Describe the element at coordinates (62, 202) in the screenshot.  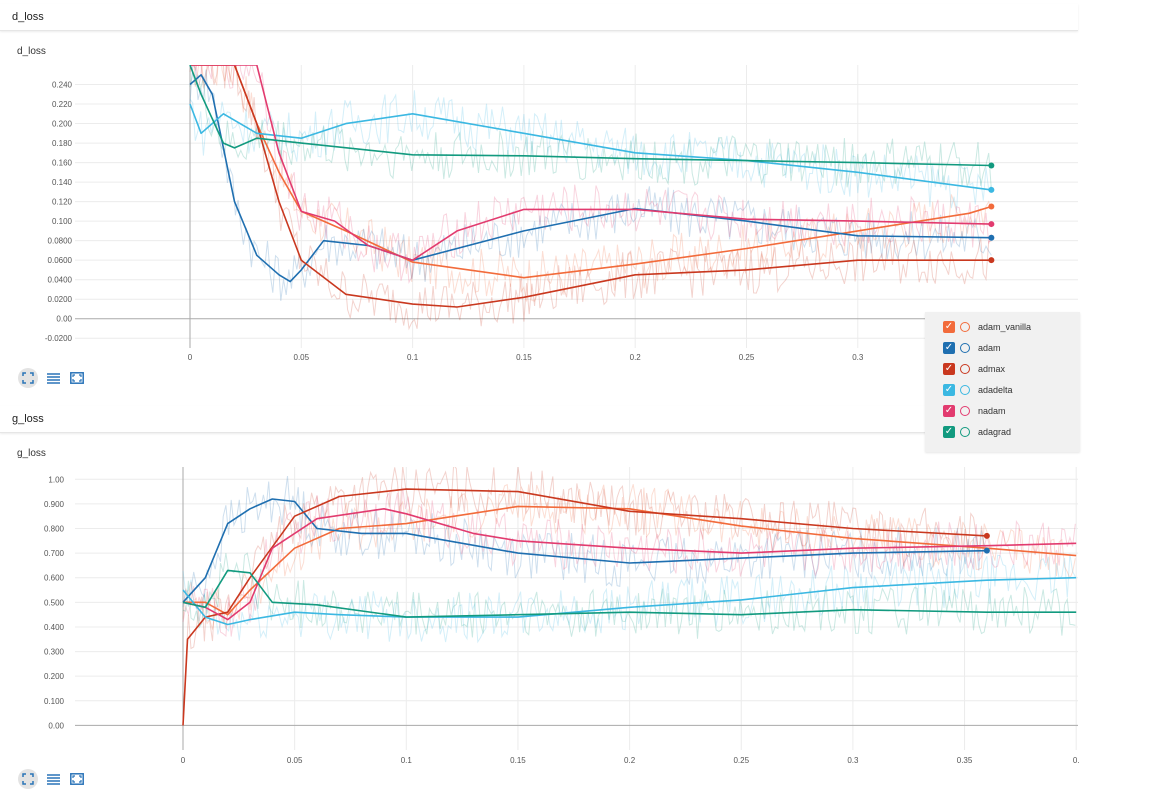
I see `y-tick-label: 0.120` at that location.